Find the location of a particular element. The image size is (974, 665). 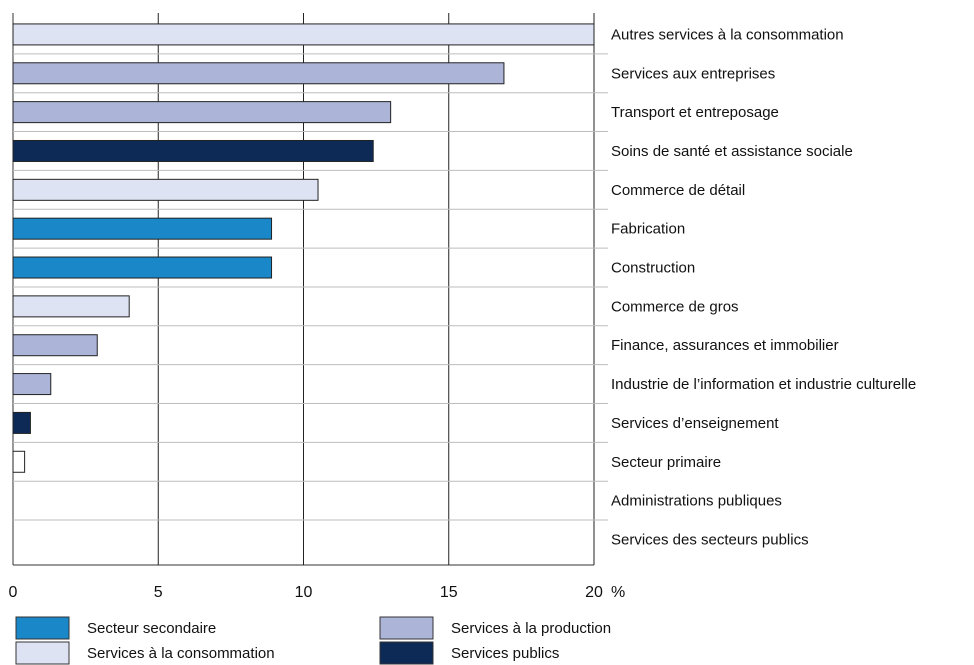

x-tick-label: 20 is located at coordinates (594, 592).